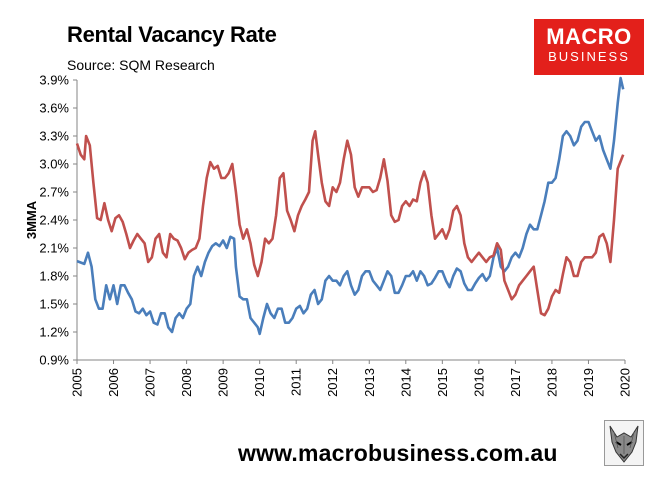 This screenshot has height=495, width=660. I want to click on y-tick-label: 1.5%, so click(54, 304).